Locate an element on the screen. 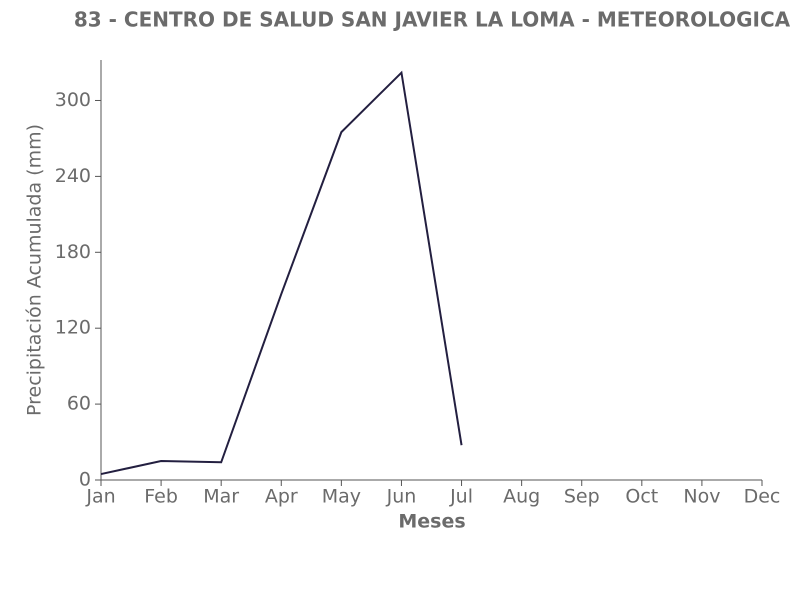 The width and height of the screenshot is (806, 600). x-axis-label: Meses is located at coordinates (431, 522).